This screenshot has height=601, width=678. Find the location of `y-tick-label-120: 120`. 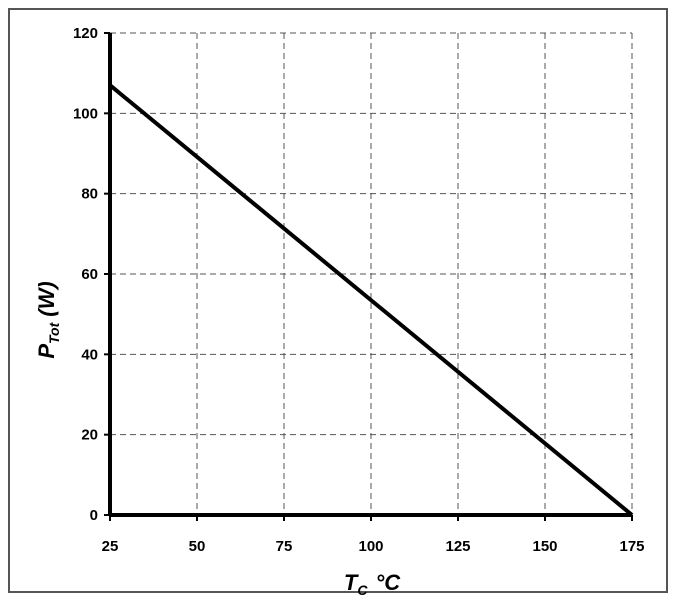

y-tick-label-120: 120 is located at coordinates (85, 33).